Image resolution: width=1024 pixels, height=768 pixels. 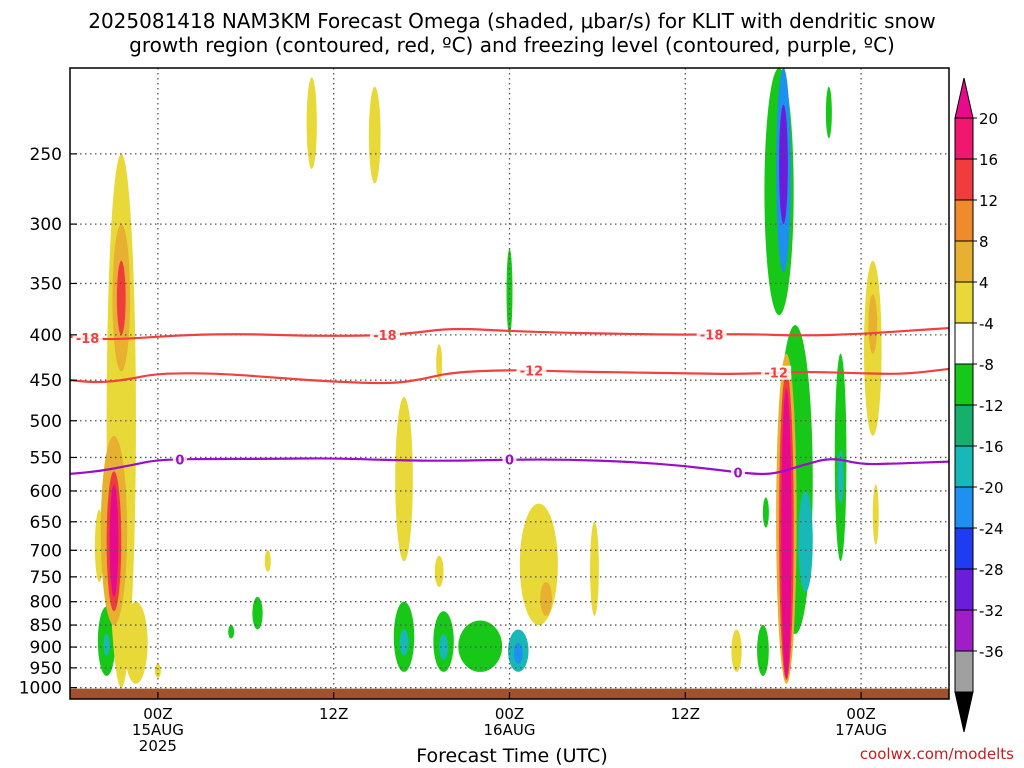 I want to click on colorbar-label: -4, so click(x=986, y=324).